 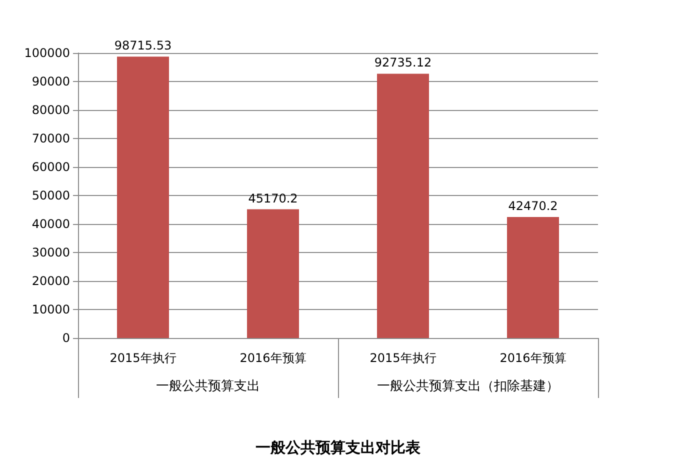 What do you see at coordinates (403, 63) in the screenshot?
I see `data-label: 92735.12` at bounding box center [403, 63].